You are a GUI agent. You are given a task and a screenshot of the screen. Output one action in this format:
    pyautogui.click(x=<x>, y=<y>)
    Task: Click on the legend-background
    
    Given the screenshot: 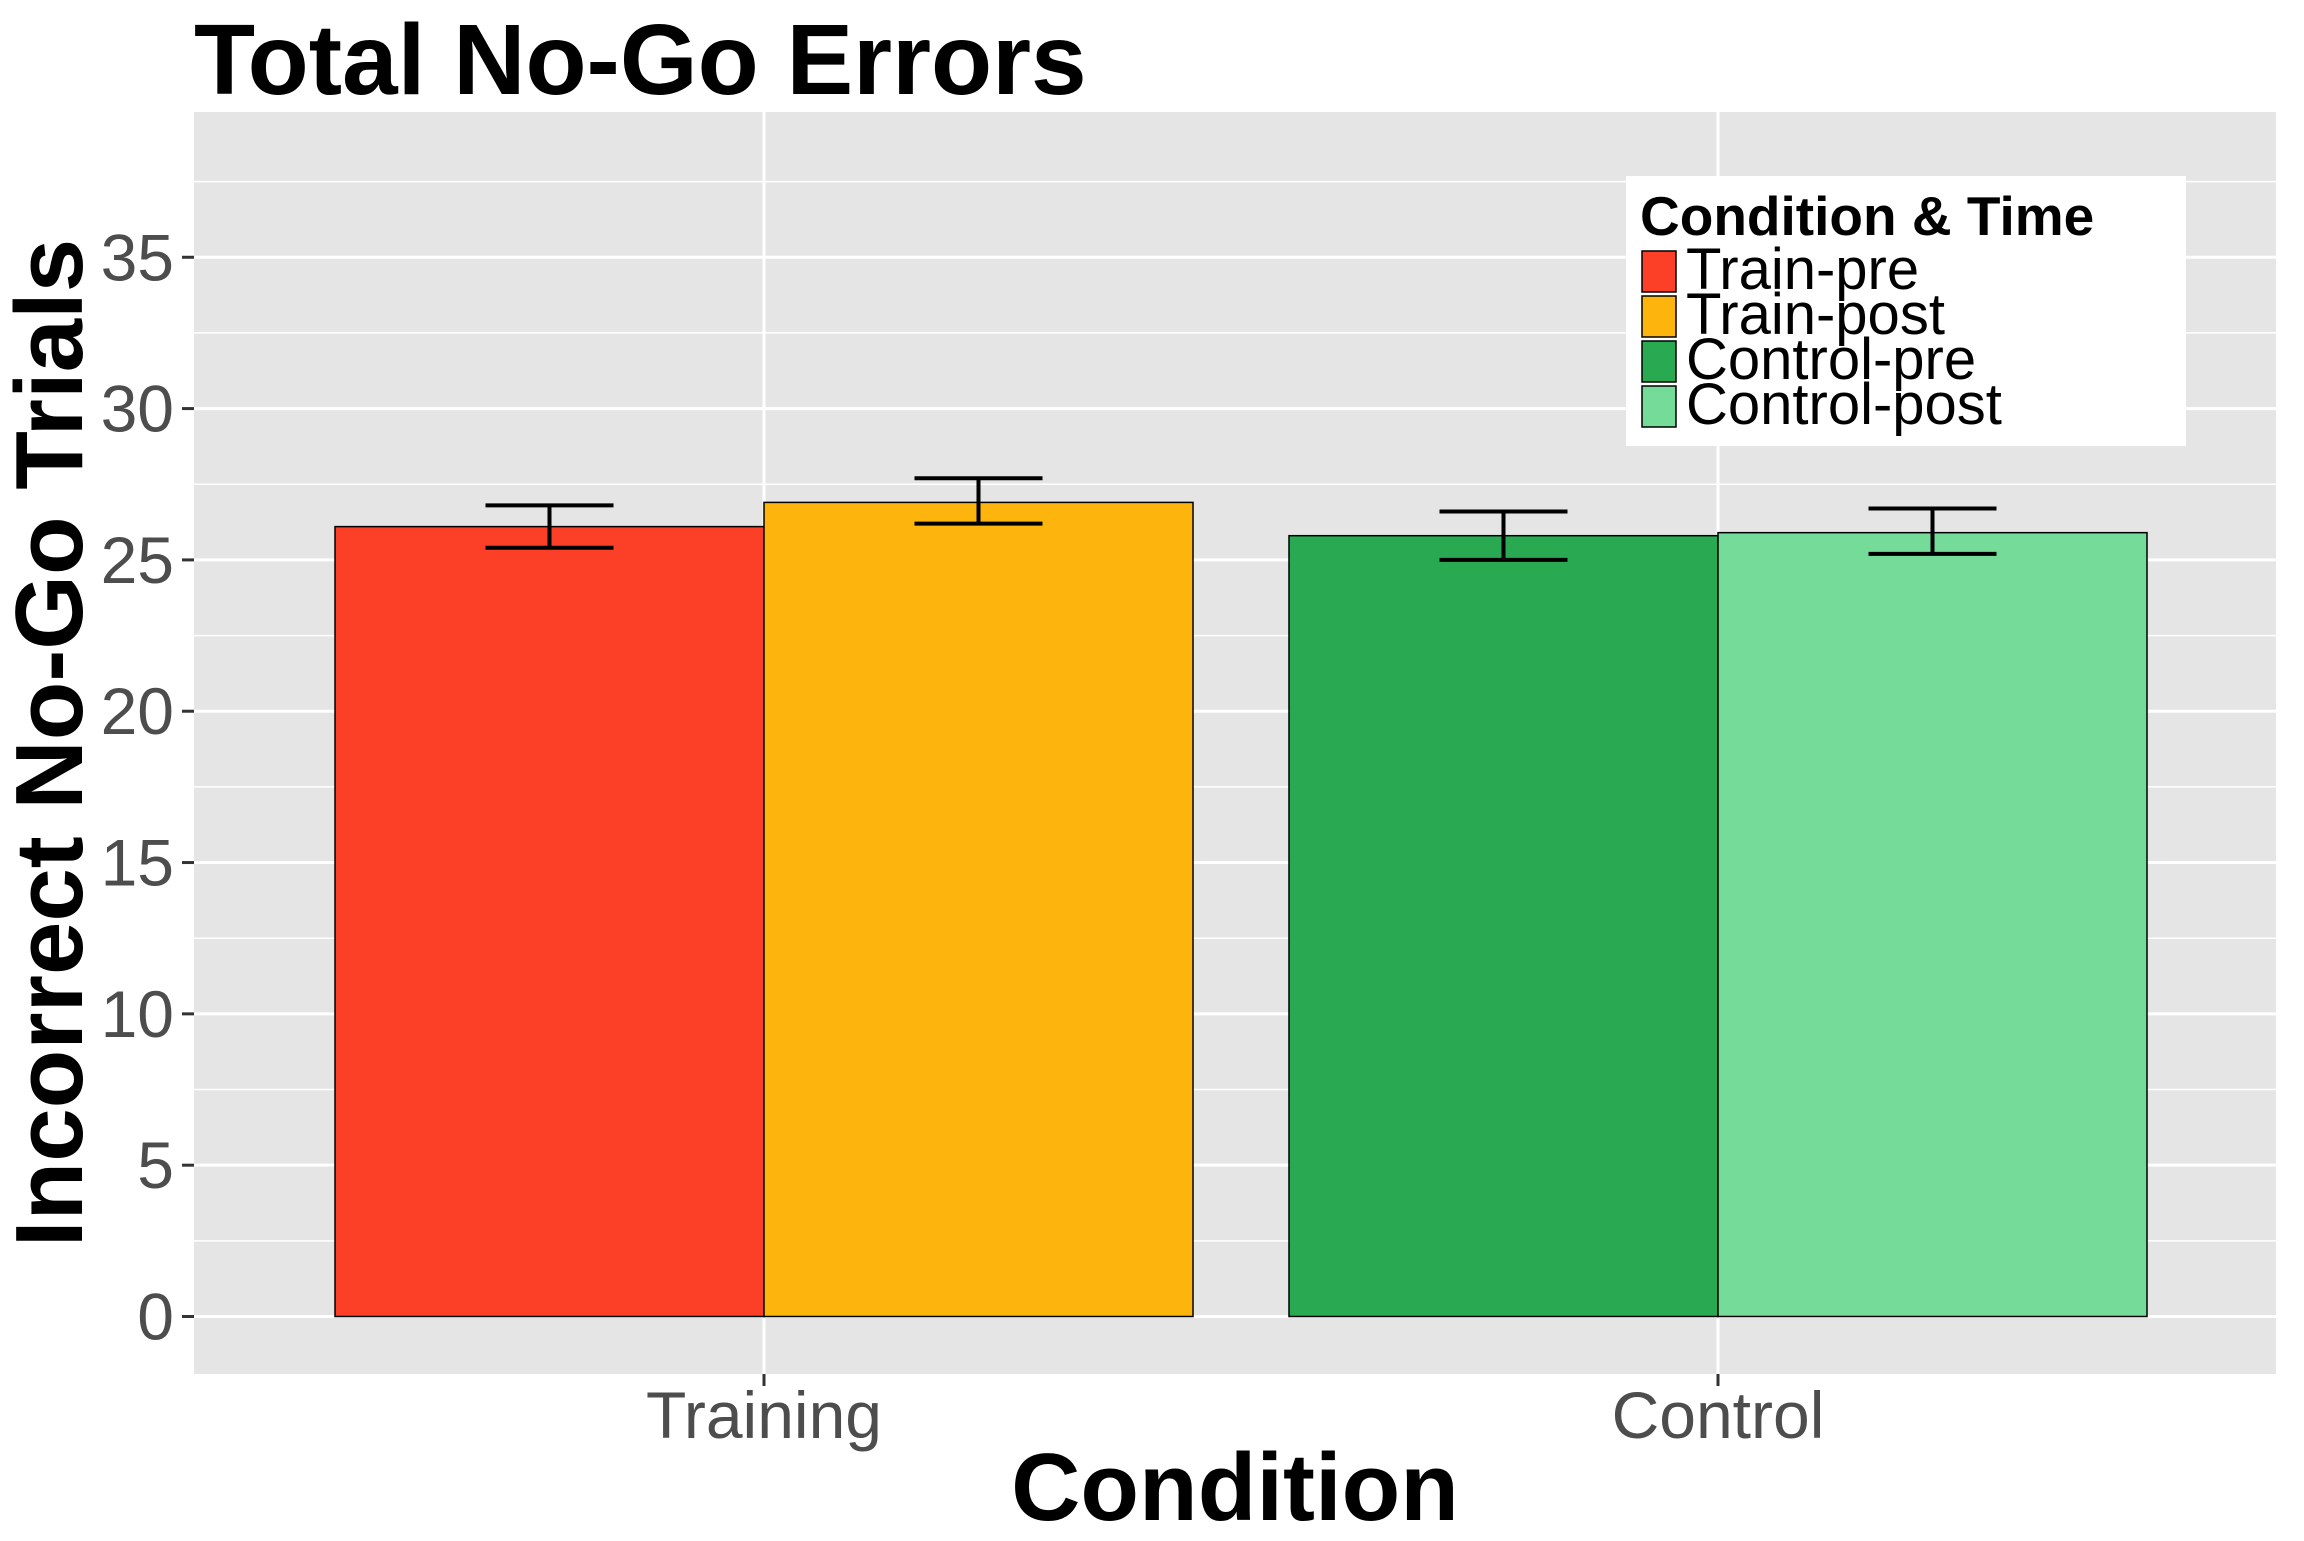 What is the action you would take?
    pyautogui.click(x=1906, y=311)
    